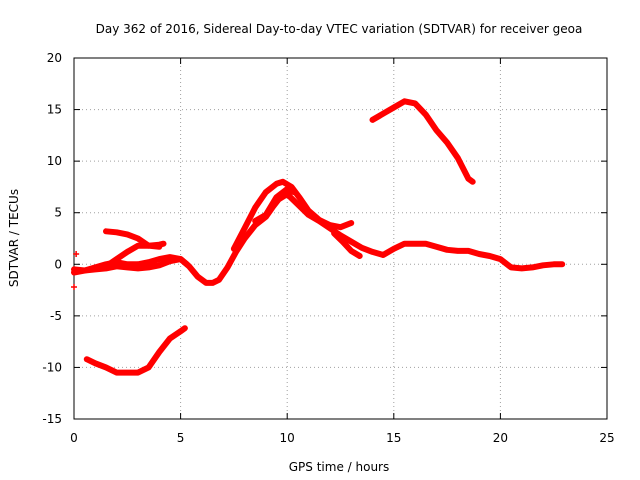 The height and width of the screenshot is (480, 640). I want to click on x-axis-label: GPS time / hours, so click(339, 467).